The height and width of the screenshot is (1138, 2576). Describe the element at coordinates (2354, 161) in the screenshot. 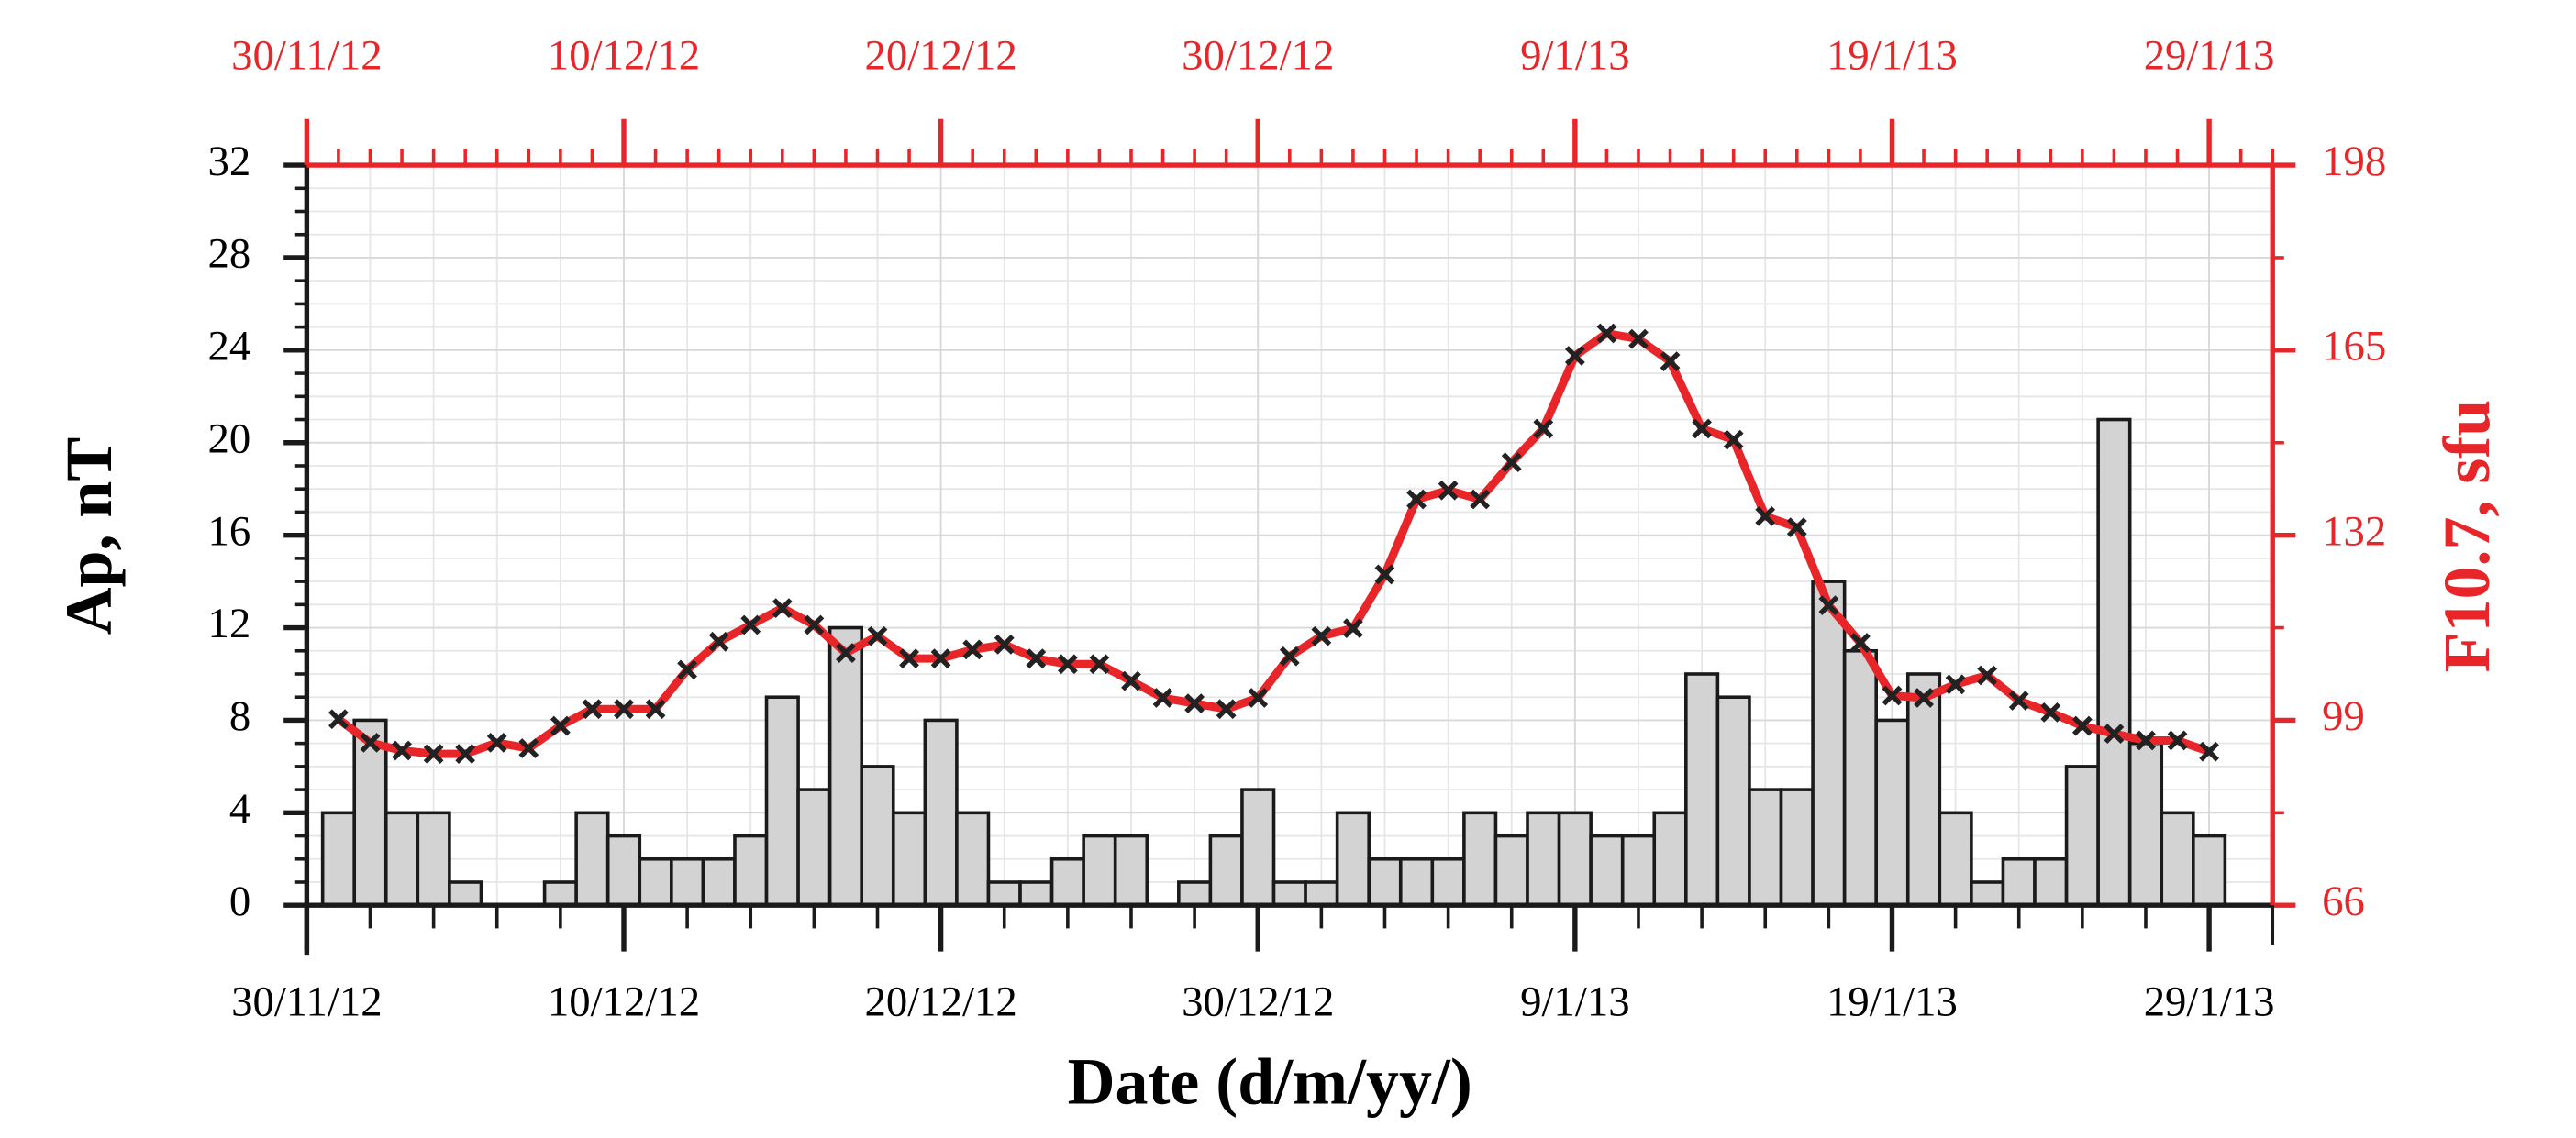

I see `y2-tick-label: 198` at that location.